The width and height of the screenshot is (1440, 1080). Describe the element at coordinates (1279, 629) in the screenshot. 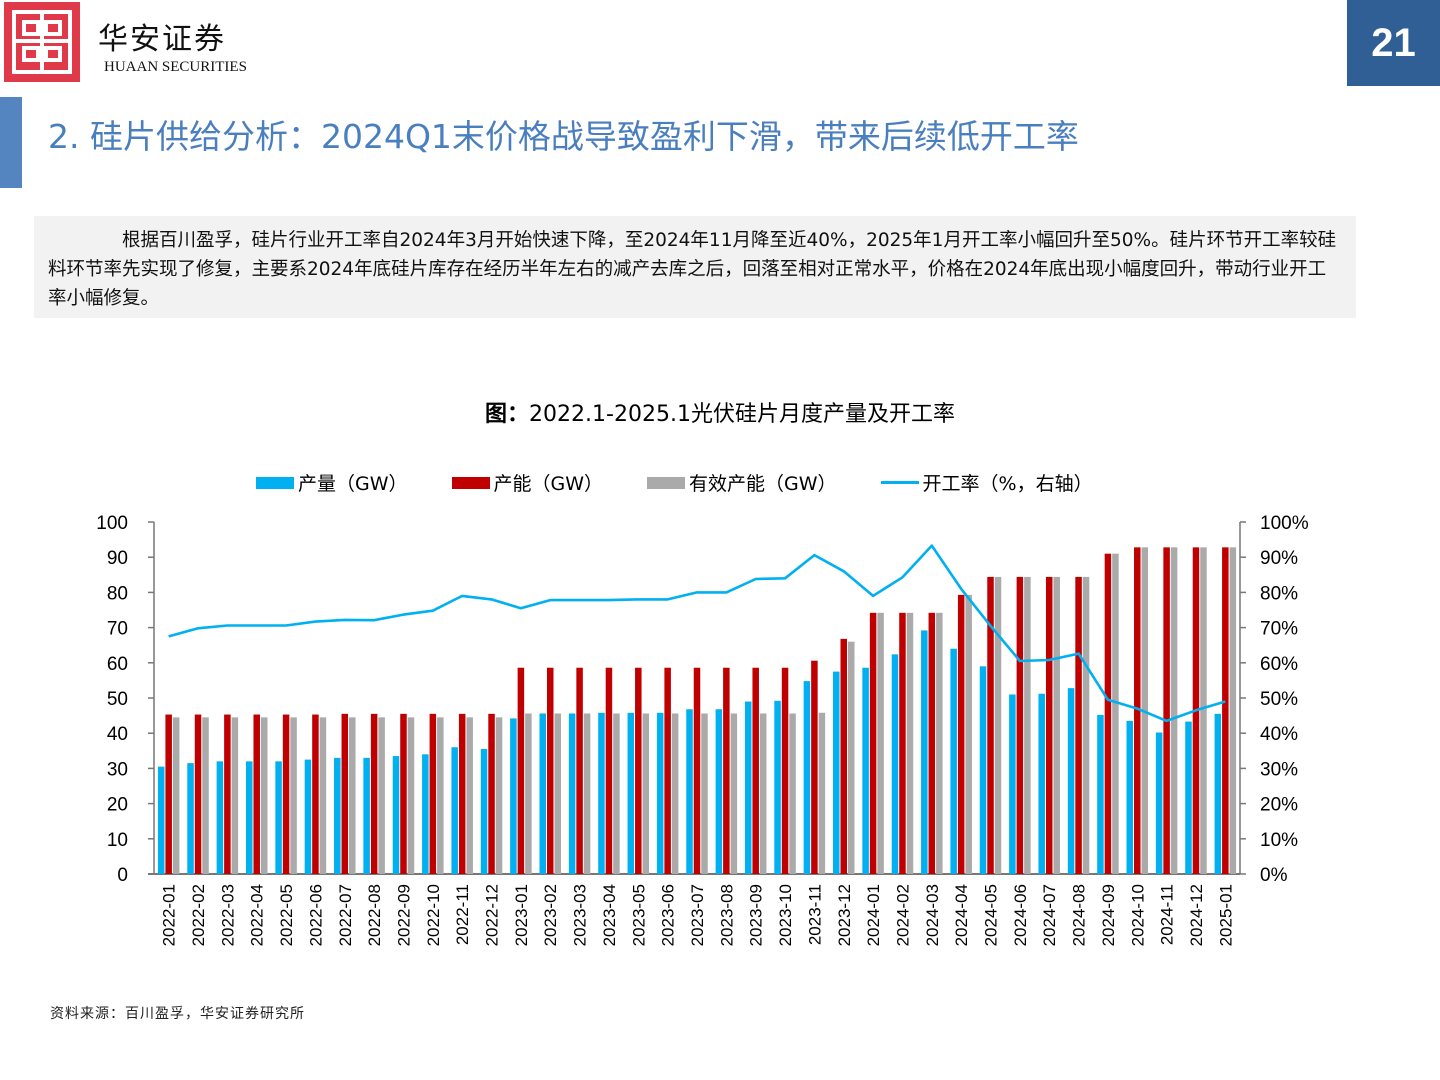

I see `y-right-tick-label: 70%` at that location.